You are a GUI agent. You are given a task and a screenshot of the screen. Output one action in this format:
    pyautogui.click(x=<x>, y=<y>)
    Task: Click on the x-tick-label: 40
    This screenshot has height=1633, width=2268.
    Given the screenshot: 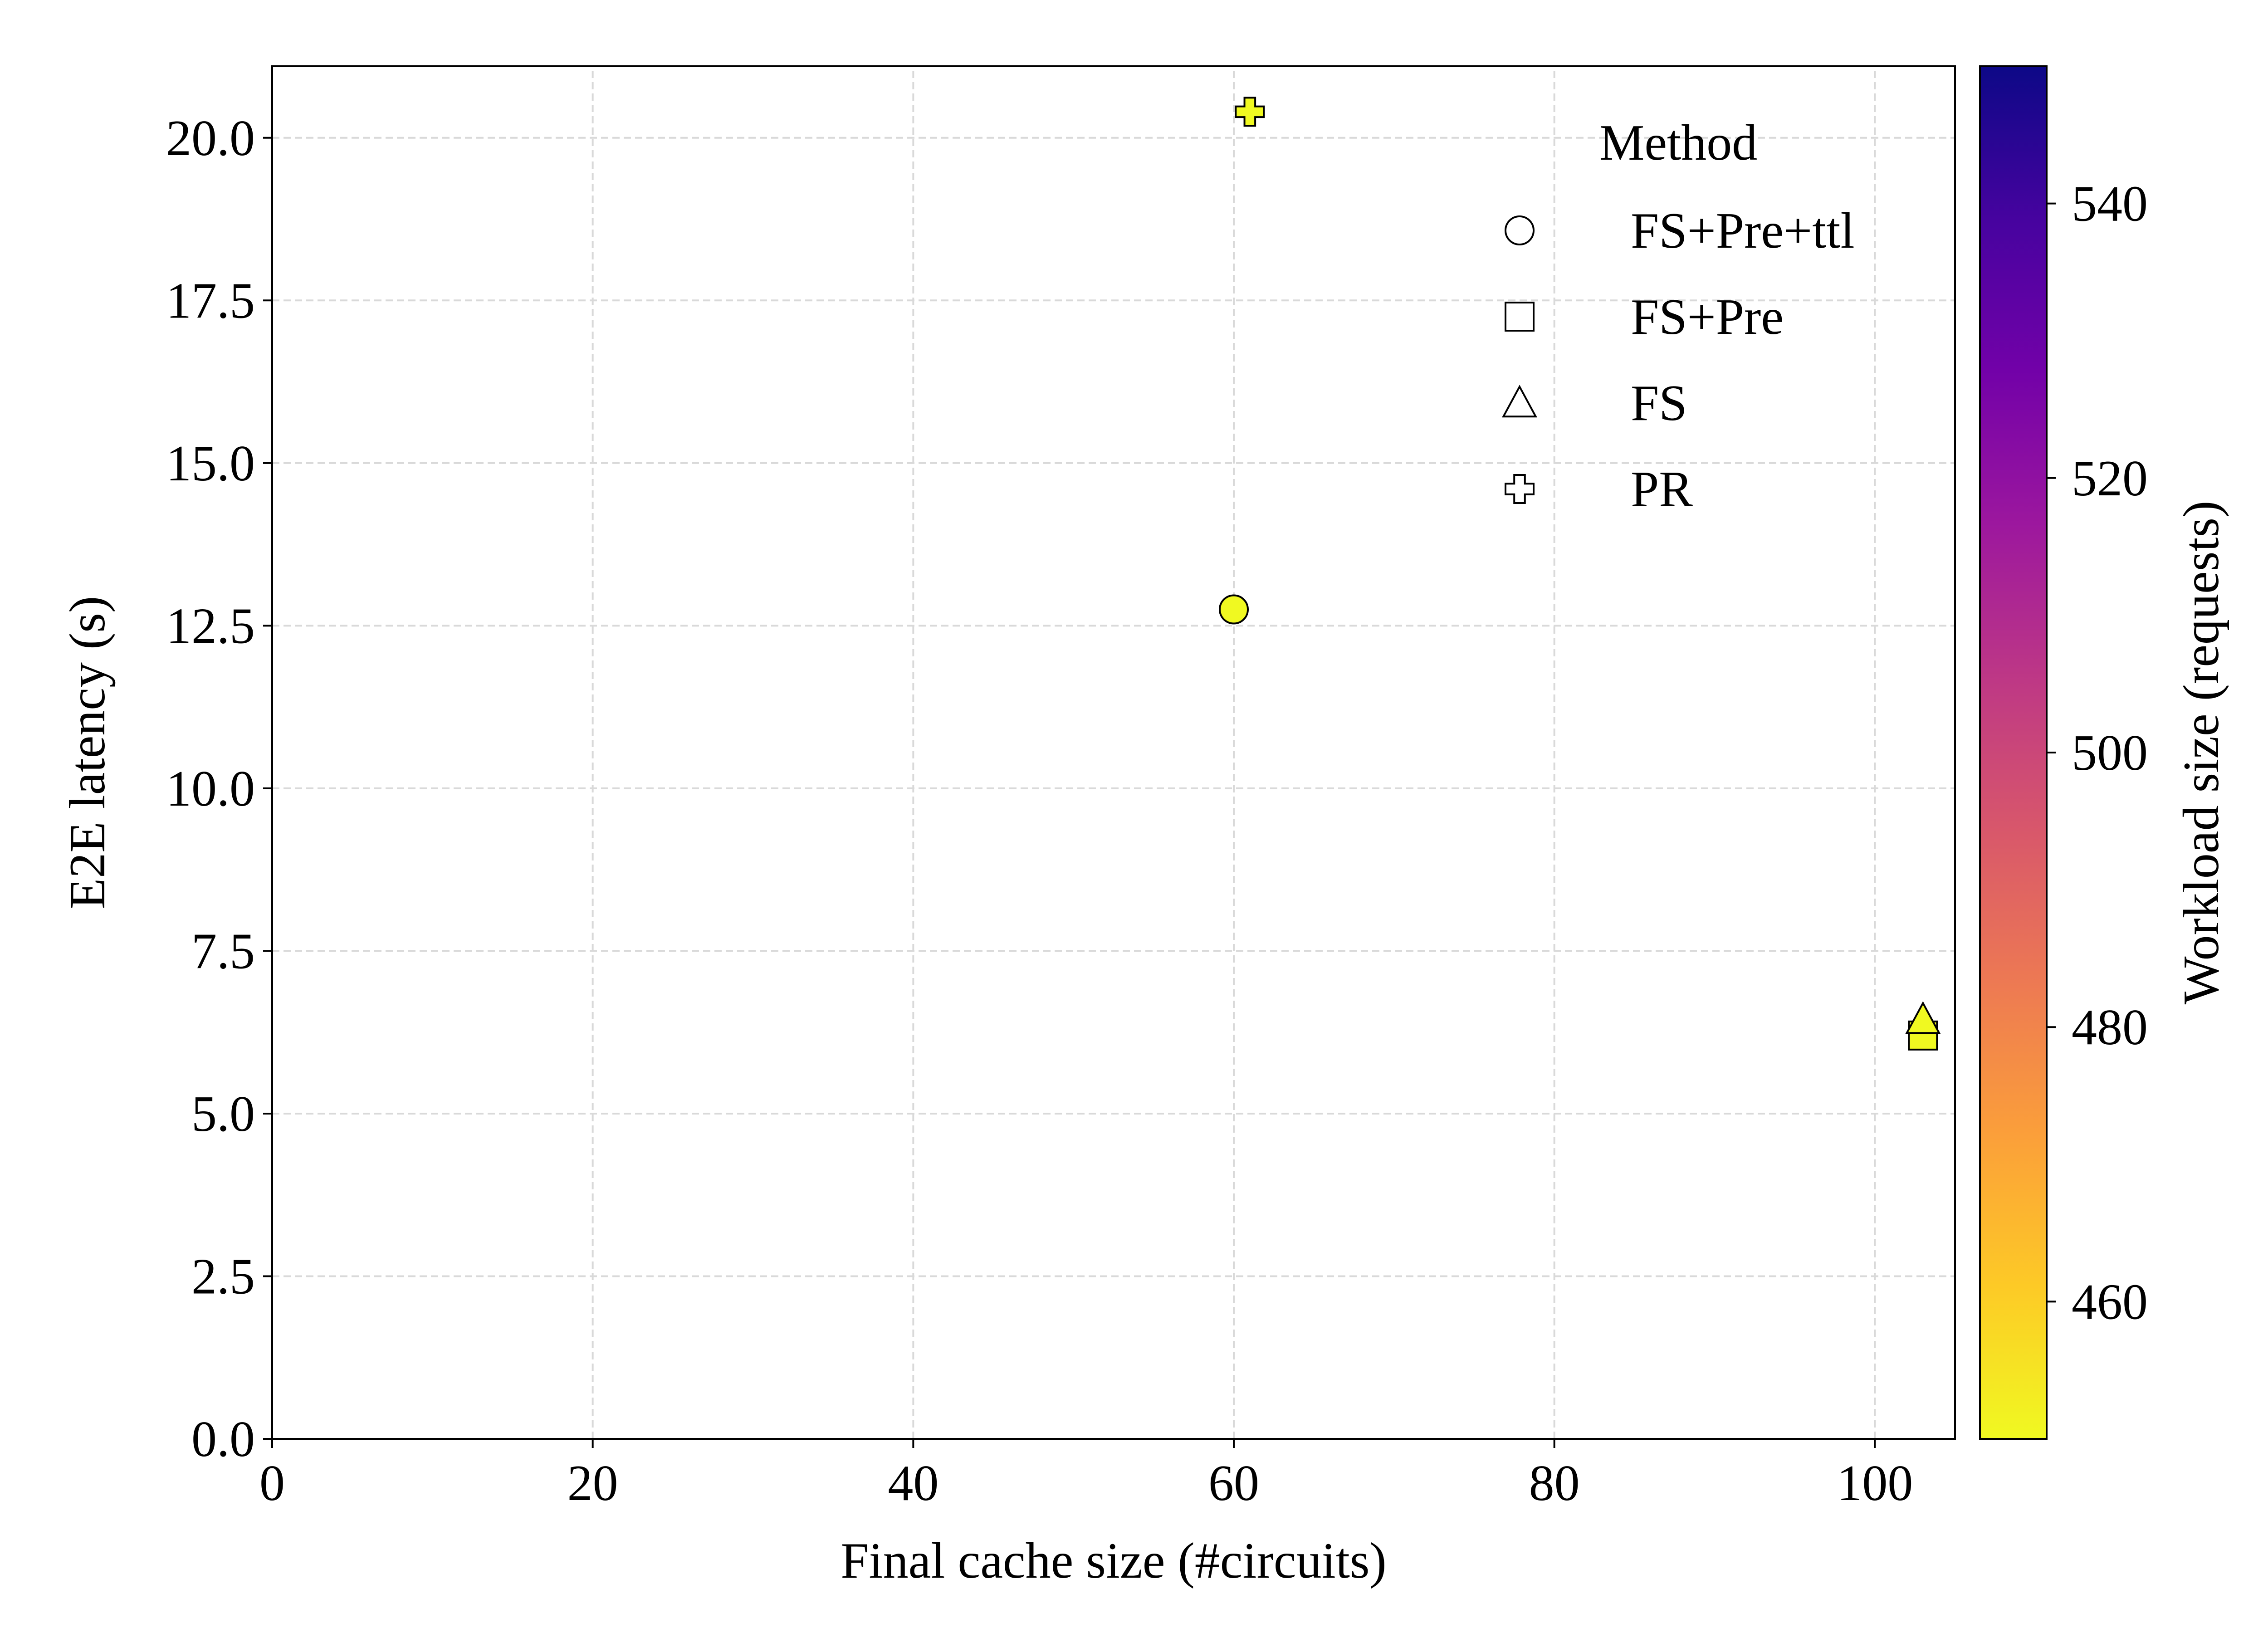 What is the action you would take?
    pyautogui.click(x=913, y=1483)
    